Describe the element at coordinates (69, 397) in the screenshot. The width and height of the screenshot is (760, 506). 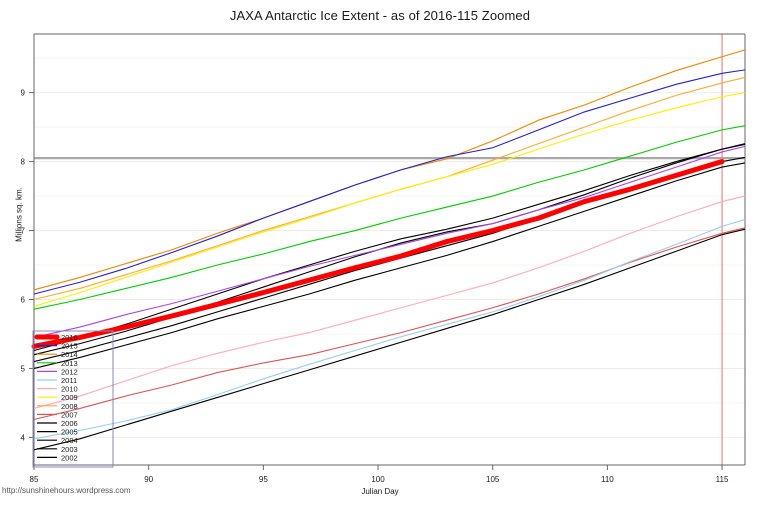
I see `legend-label-2009: 2009` at that location.